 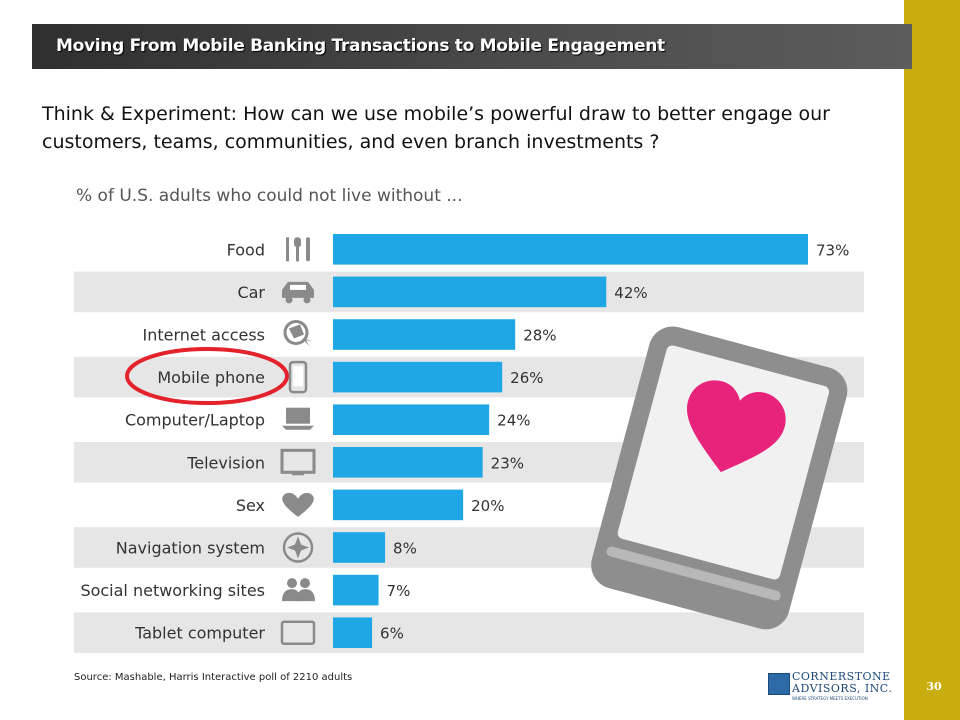 I want to click on category-label: Social networking sites, so click(x=172, y=590).